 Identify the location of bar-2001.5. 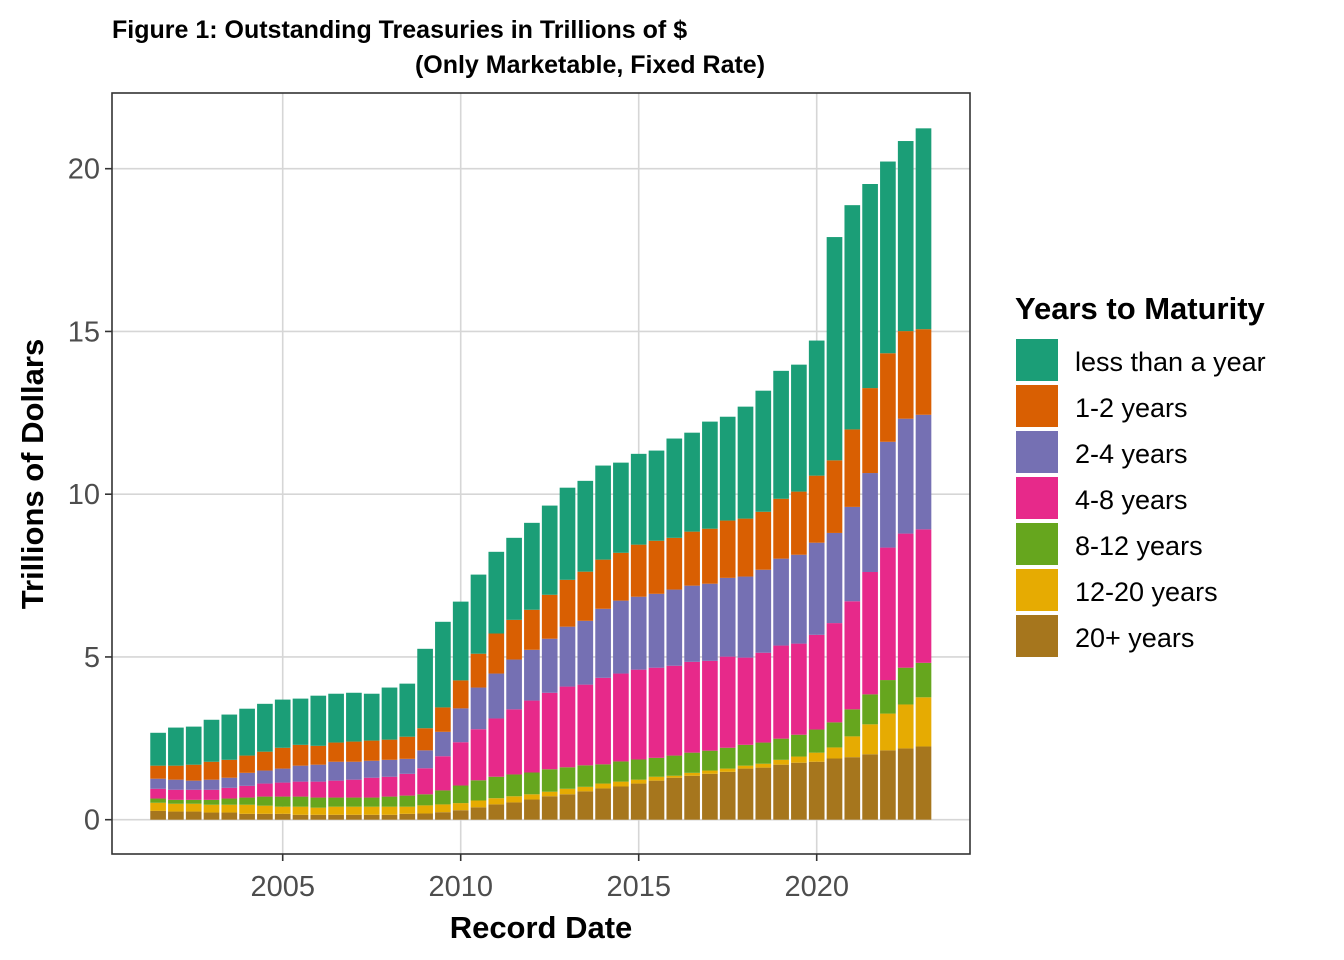
(158, 776).